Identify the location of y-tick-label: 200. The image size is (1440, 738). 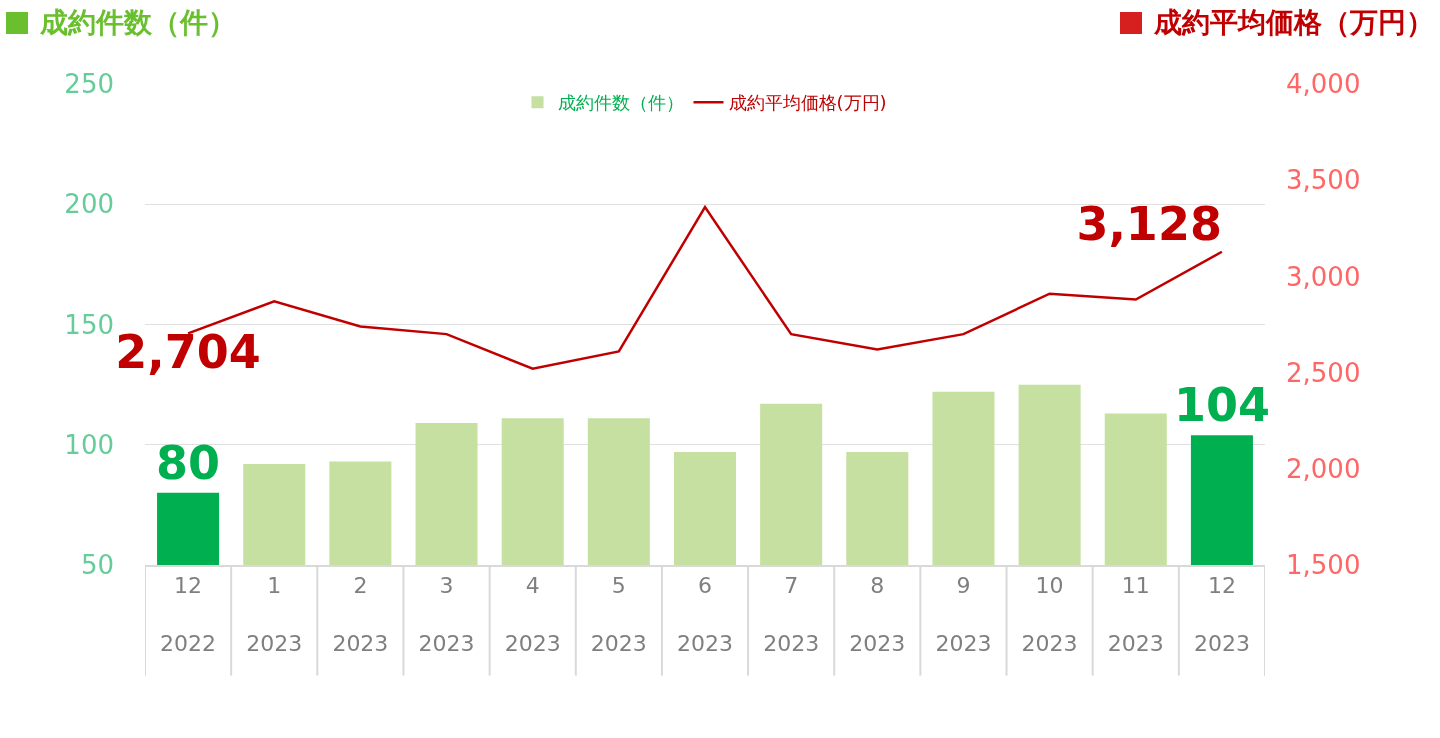
(89, 204).